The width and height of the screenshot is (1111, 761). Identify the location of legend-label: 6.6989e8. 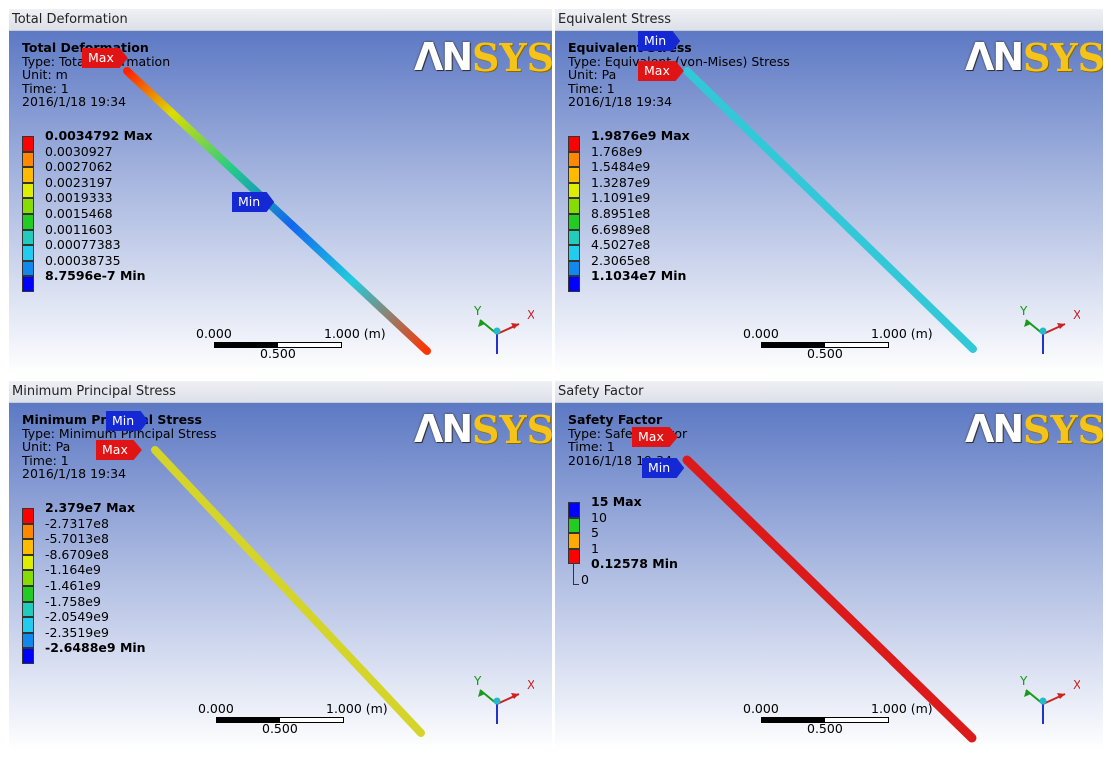
(621, 229).